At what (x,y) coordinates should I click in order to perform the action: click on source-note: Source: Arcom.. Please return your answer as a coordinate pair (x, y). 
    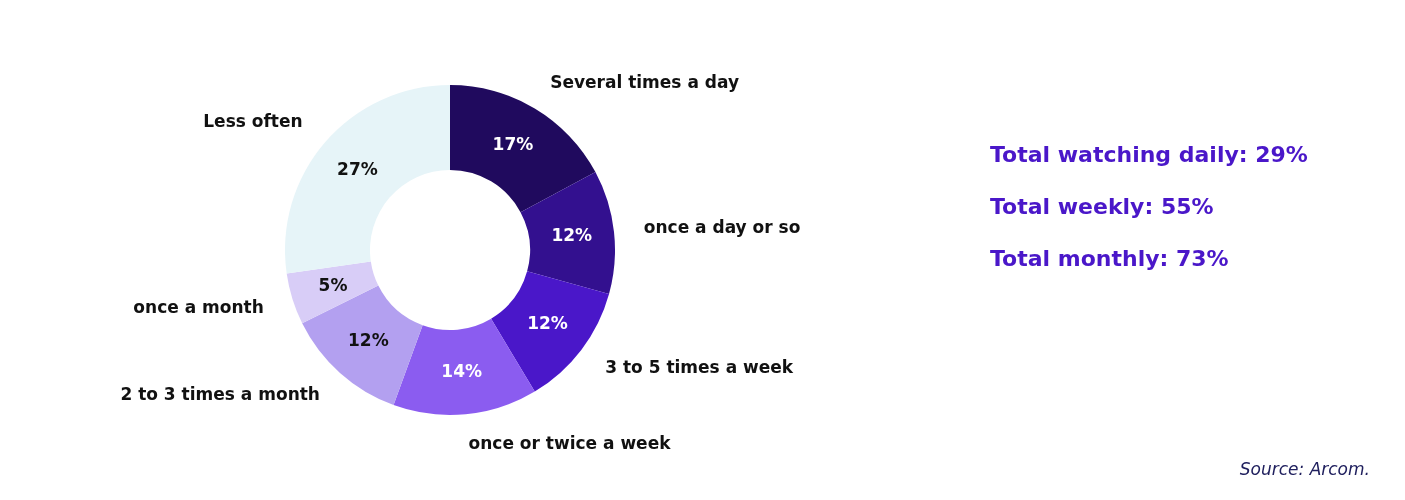
    Looking at the image, I should click on (1304, 469).